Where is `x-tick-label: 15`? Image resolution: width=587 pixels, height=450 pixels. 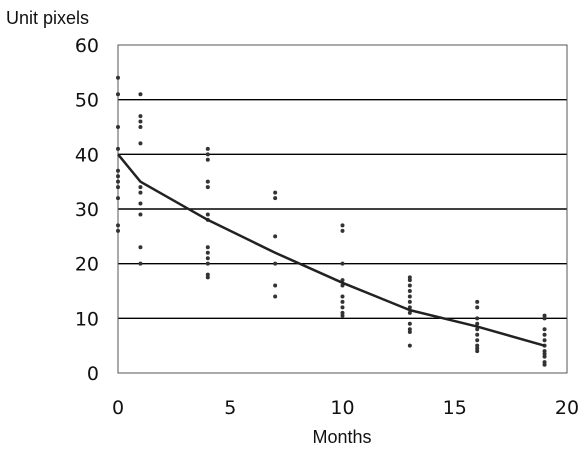
x-tick-label: 15 is located at coordinates (455, 408).